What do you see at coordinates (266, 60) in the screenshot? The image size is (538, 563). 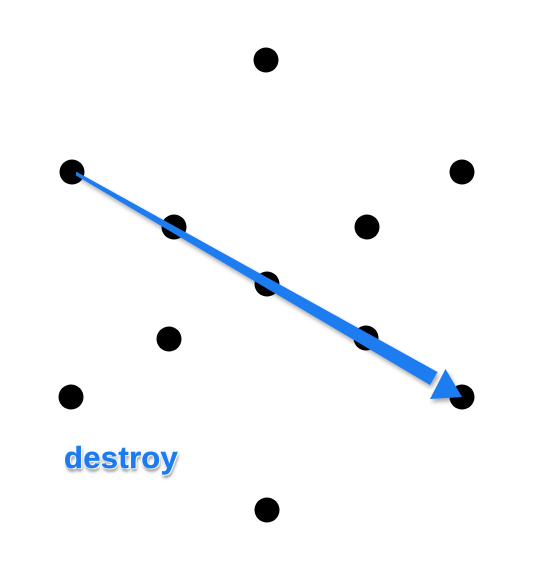 I see `dot-top` at bounding box center [266, 60].